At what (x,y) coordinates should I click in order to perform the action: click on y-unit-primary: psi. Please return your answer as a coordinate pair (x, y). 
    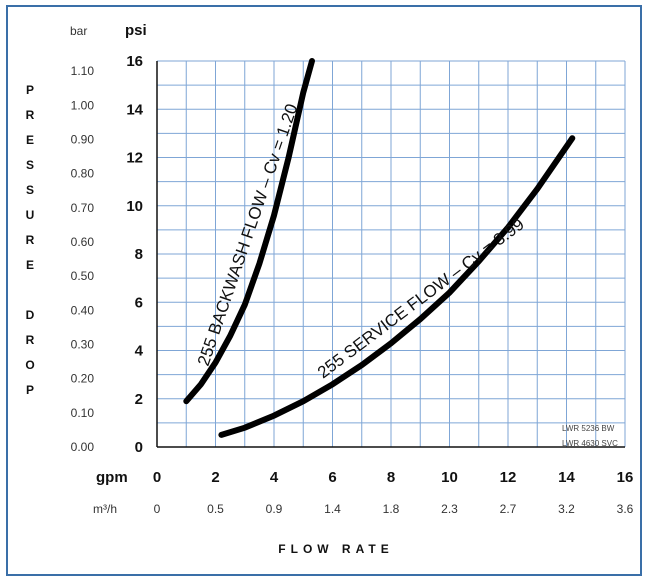
    Looking at the image, I should click on (136, 30).